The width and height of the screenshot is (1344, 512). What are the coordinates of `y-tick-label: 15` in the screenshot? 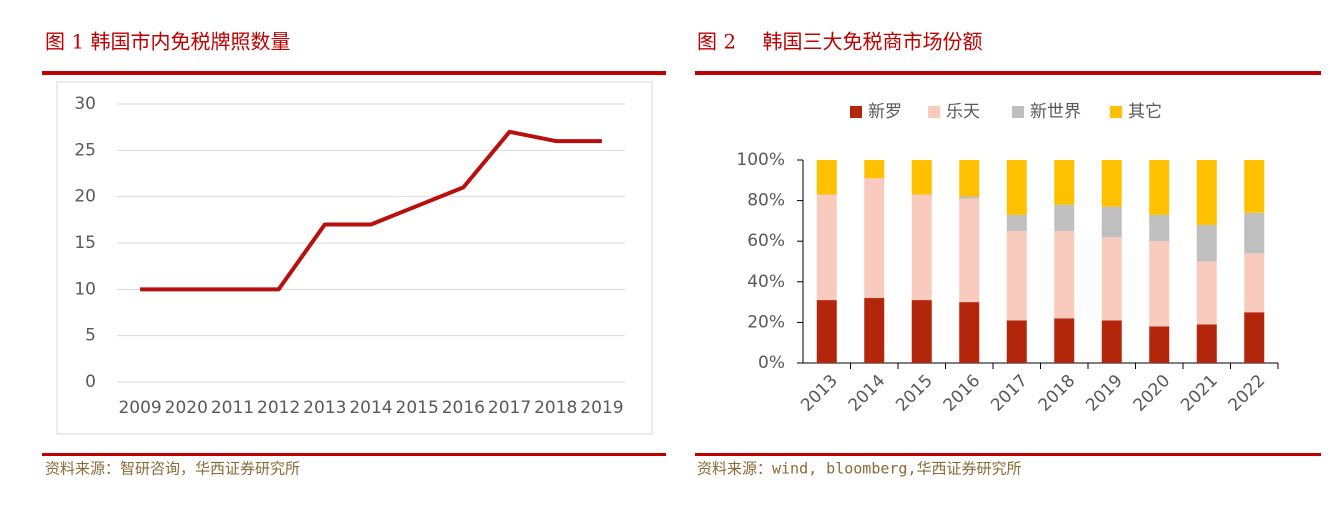 It's located at (85, 243).